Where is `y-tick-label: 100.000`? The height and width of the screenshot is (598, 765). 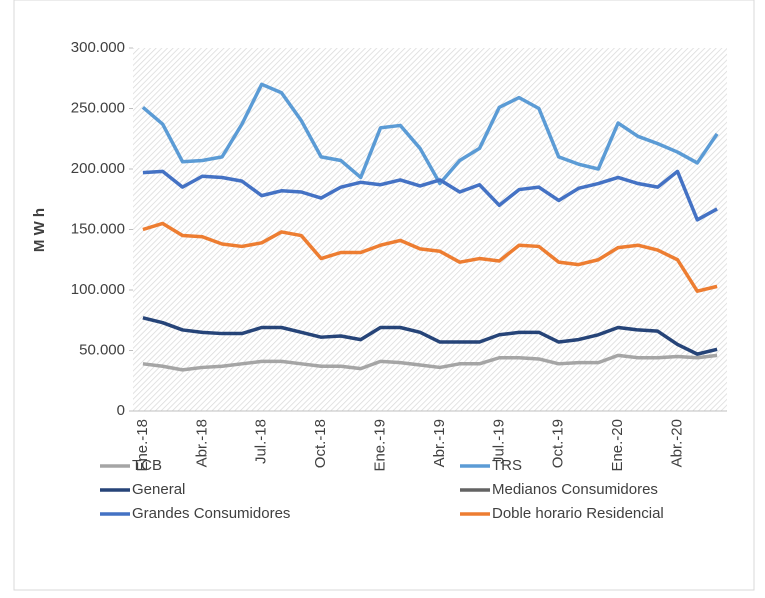
y-tick-label: 100.000 is located at coordinates (98, 289).